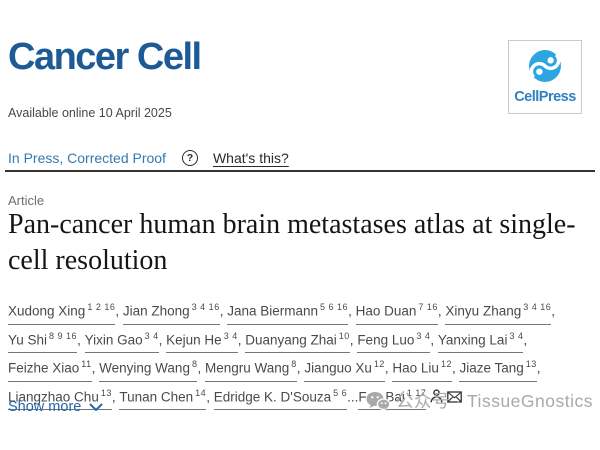  What do you see at coordinates (47, 311) in the screenshot?
I see `author-name: Xudong Xing` at bounding box center [47, 311].